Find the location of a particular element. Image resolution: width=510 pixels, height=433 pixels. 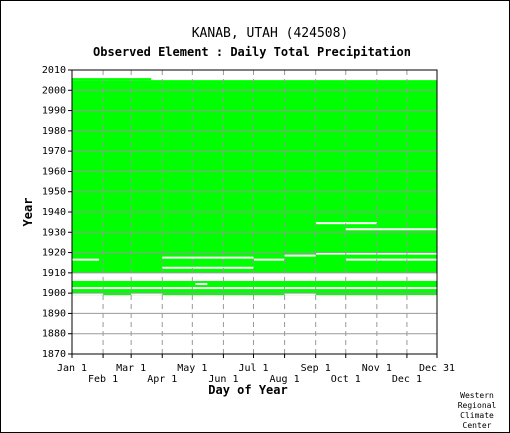

credit-line: Western is located at coordinates (477, 395).